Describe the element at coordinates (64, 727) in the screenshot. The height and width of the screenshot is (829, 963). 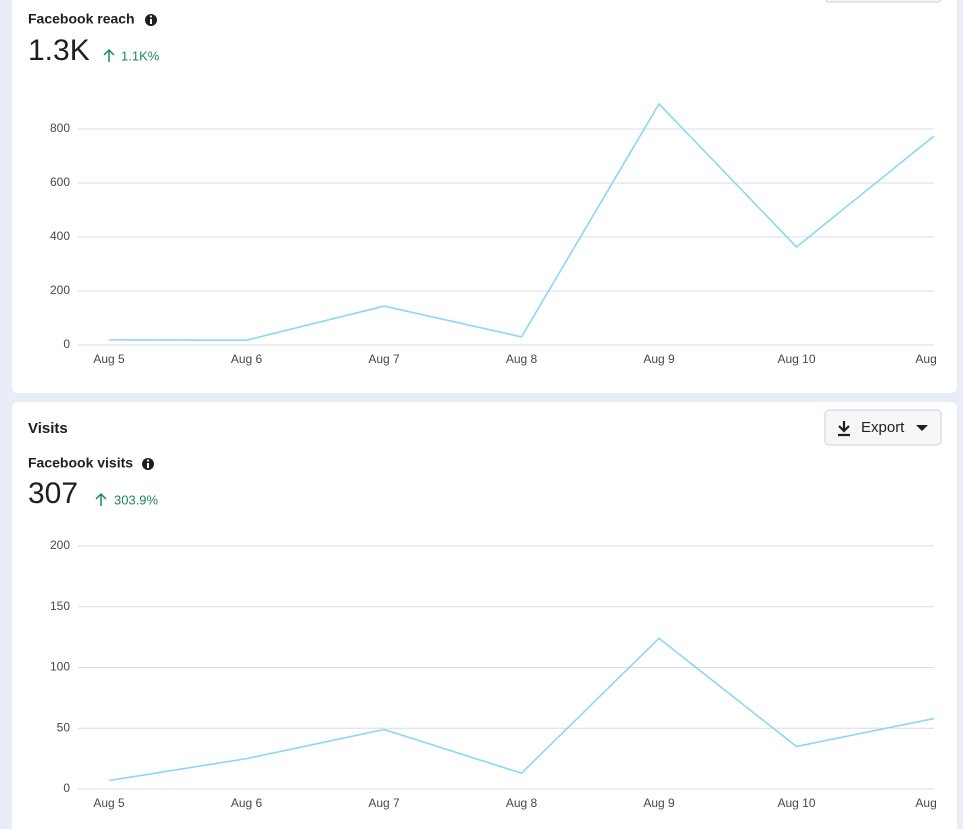
I see `y-tick-label: 50` at that location.